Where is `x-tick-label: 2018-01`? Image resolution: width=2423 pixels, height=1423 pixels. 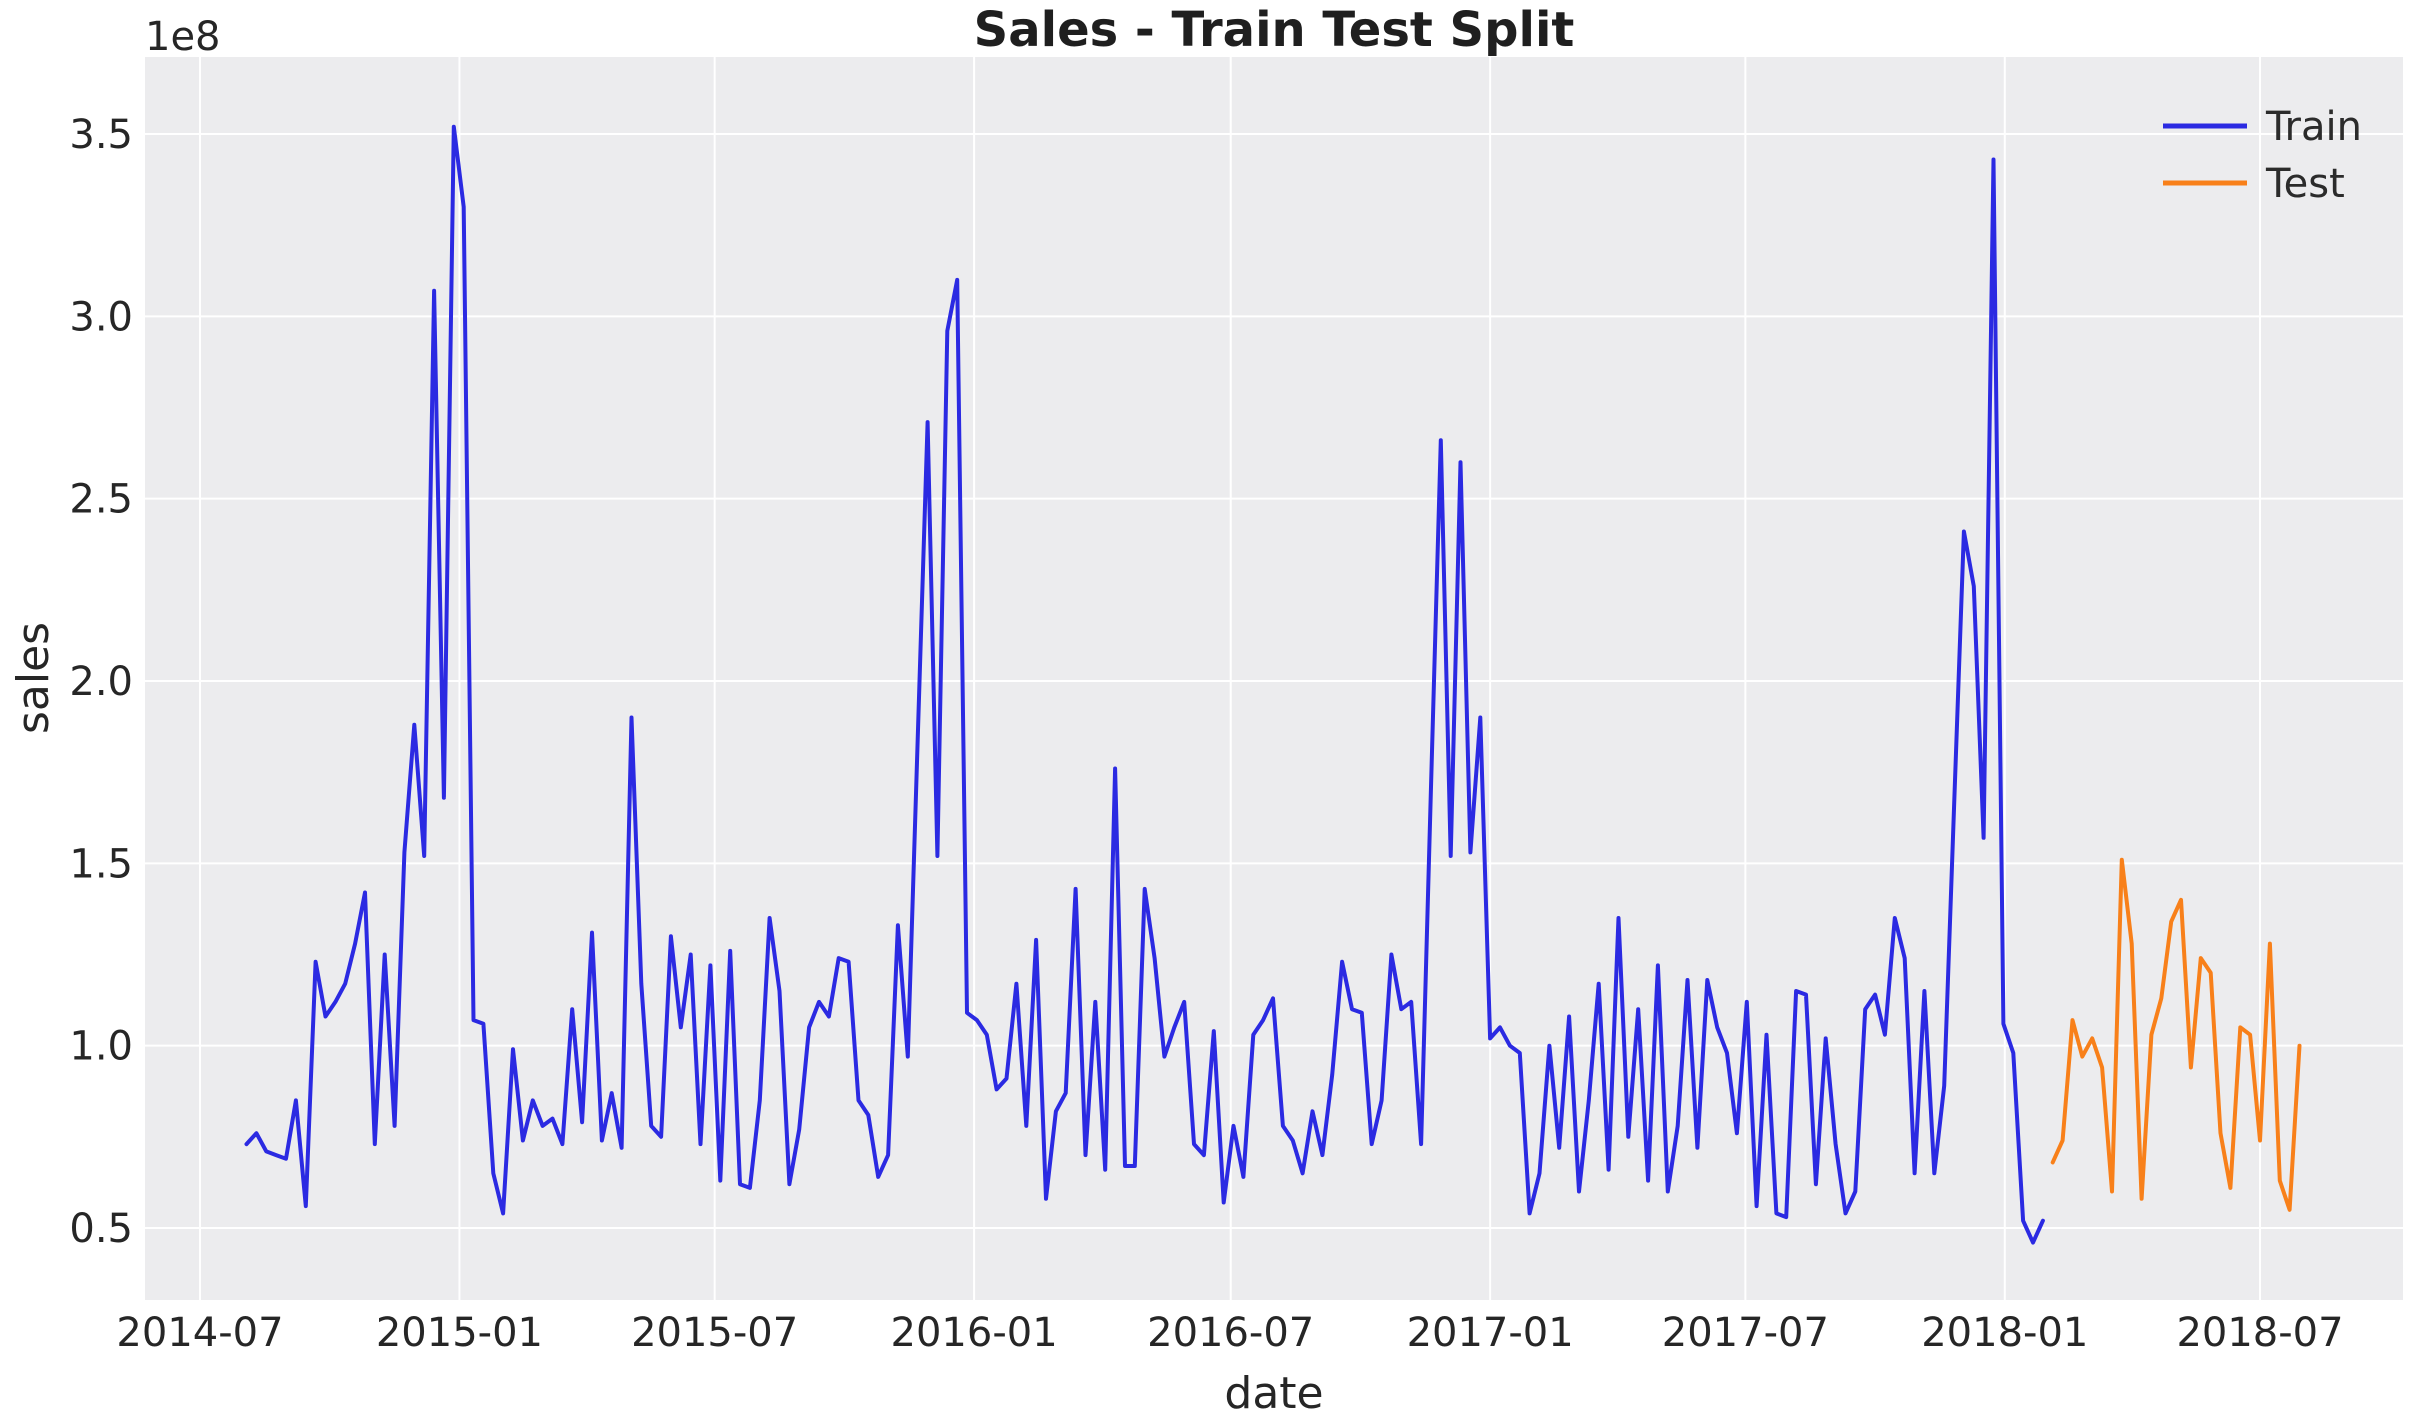
x-tick-label: 2018-01 is located at coordinates (2004, 1333).